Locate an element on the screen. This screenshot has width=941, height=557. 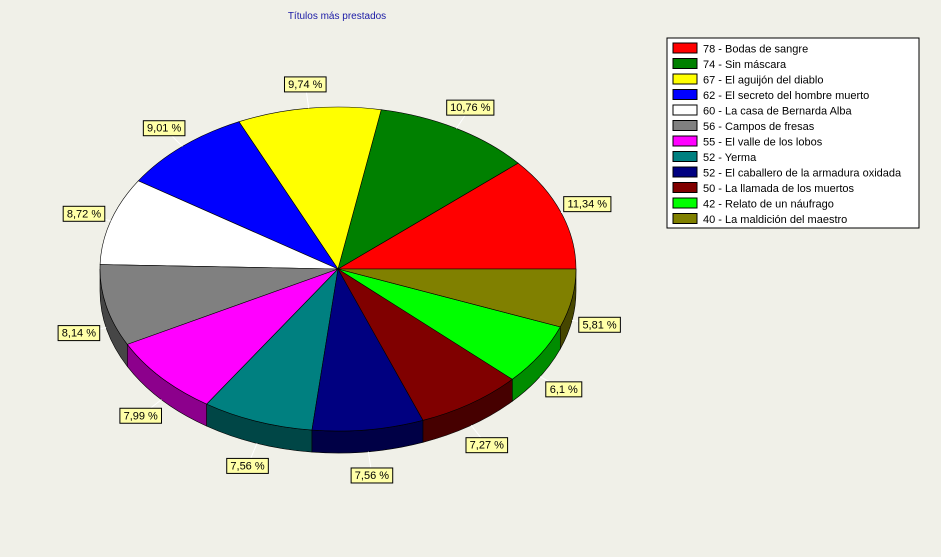
percentage-label-7: 7,56 % is located at coordinates (247, 465).